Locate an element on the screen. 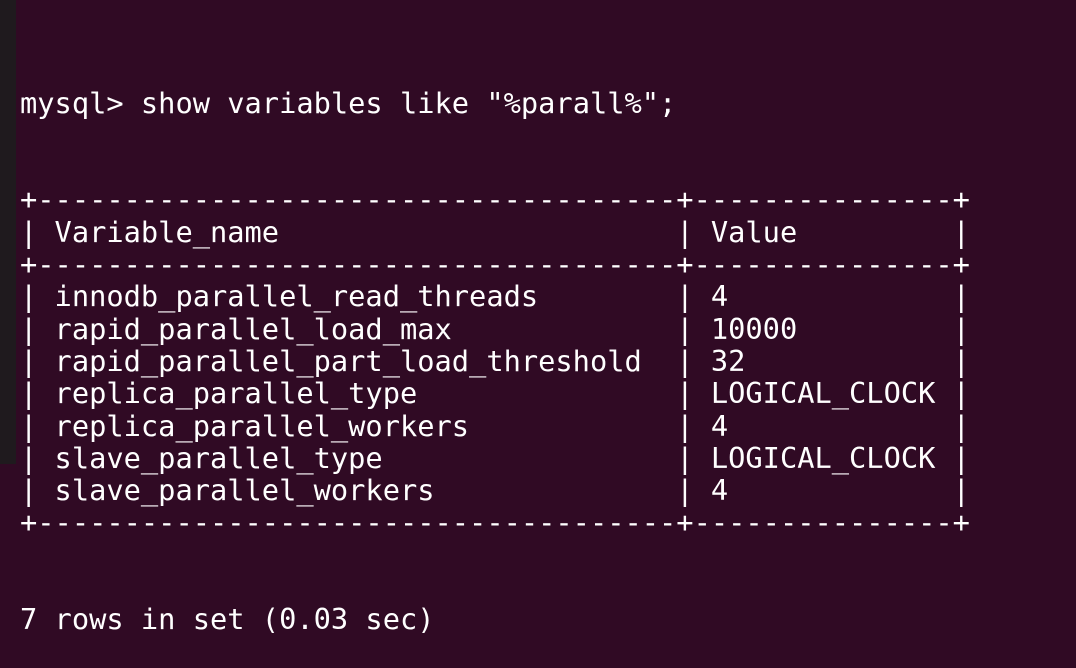  table-row: | innodb_parallel_read_threads | 4 | is located at coordinates (495, 296).